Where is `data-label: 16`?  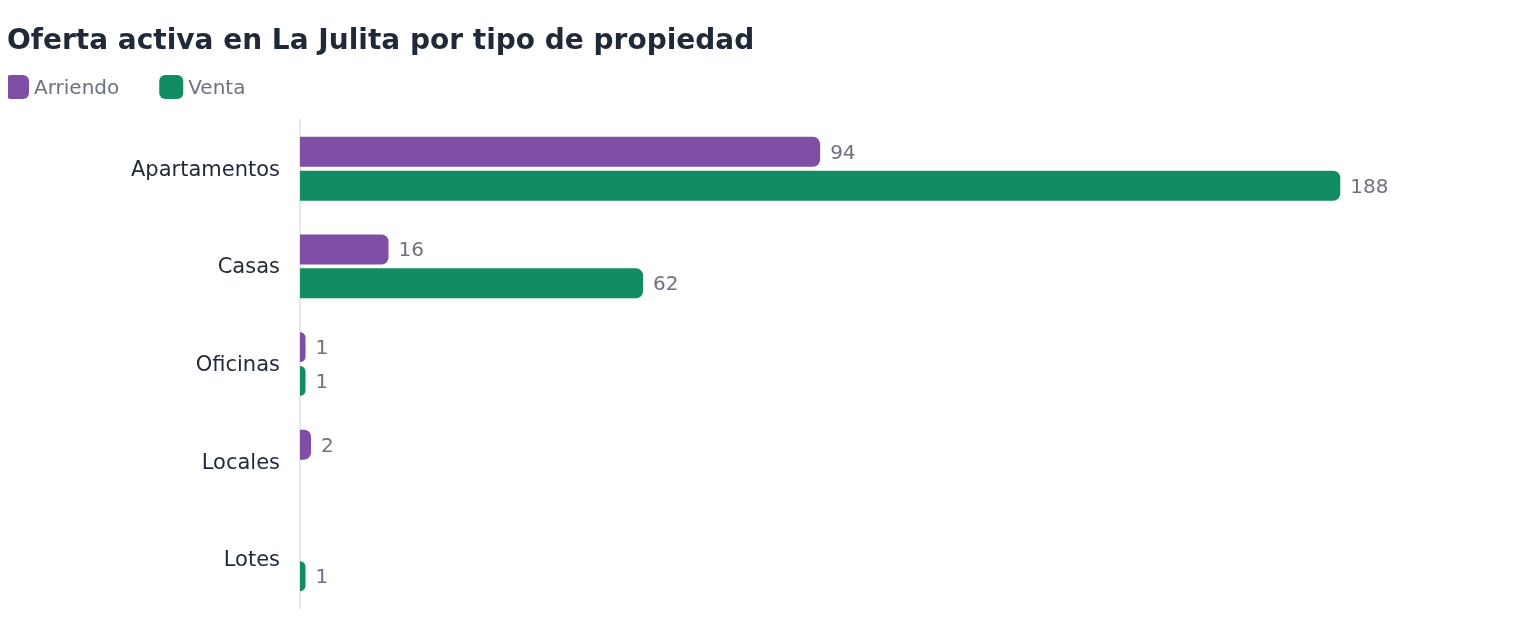 data-label: 16 is located at coordinates (411, 249).